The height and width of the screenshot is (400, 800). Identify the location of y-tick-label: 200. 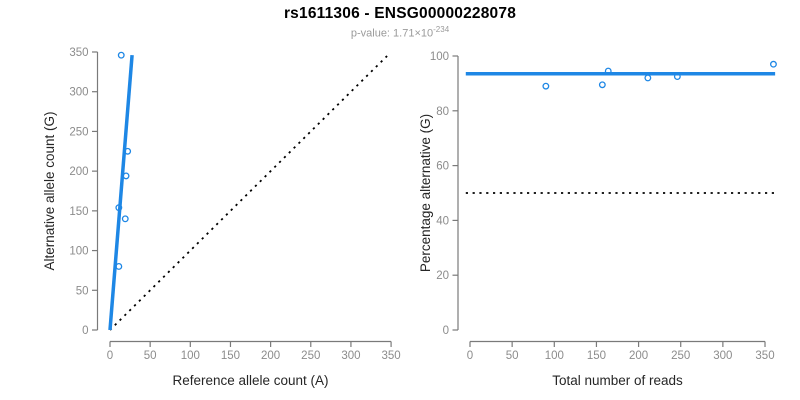
(78, 172).